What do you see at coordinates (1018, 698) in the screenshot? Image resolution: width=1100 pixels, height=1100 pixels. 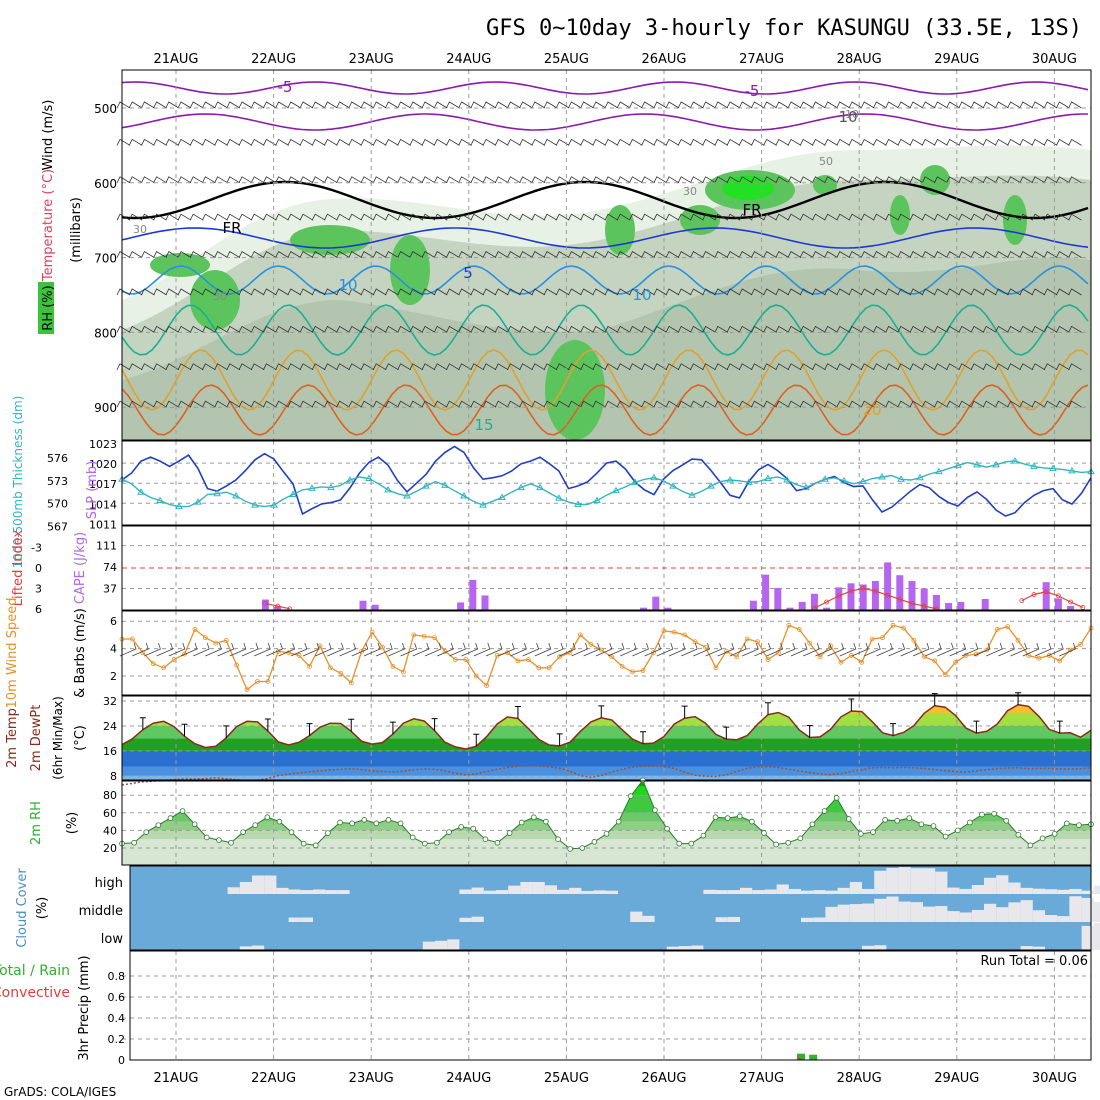 I see `temp-minmax-bar` at bounding box center [1018, 698].